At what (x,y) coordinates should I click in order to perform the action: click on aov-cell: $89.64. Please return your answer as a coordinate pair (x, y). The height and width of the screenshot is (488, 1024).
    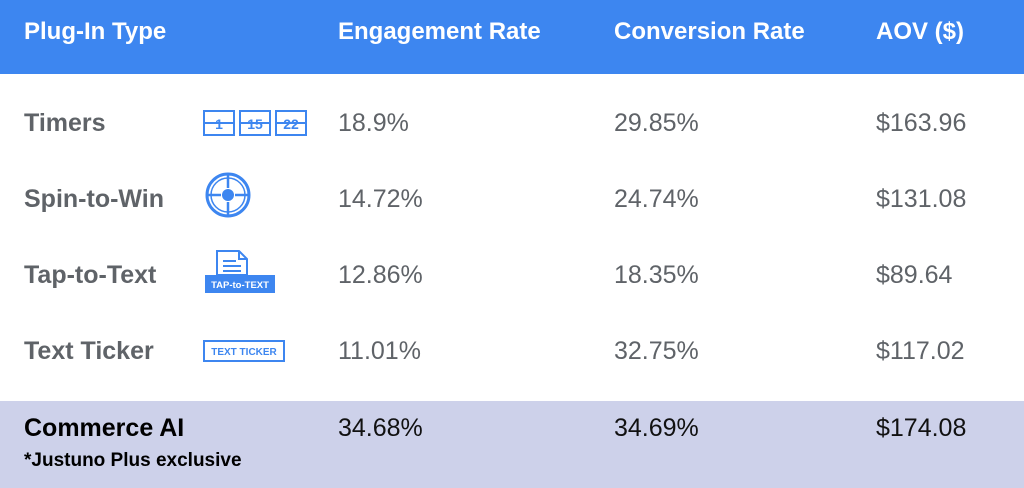
    Looking at the image, I should click on (914, 275).